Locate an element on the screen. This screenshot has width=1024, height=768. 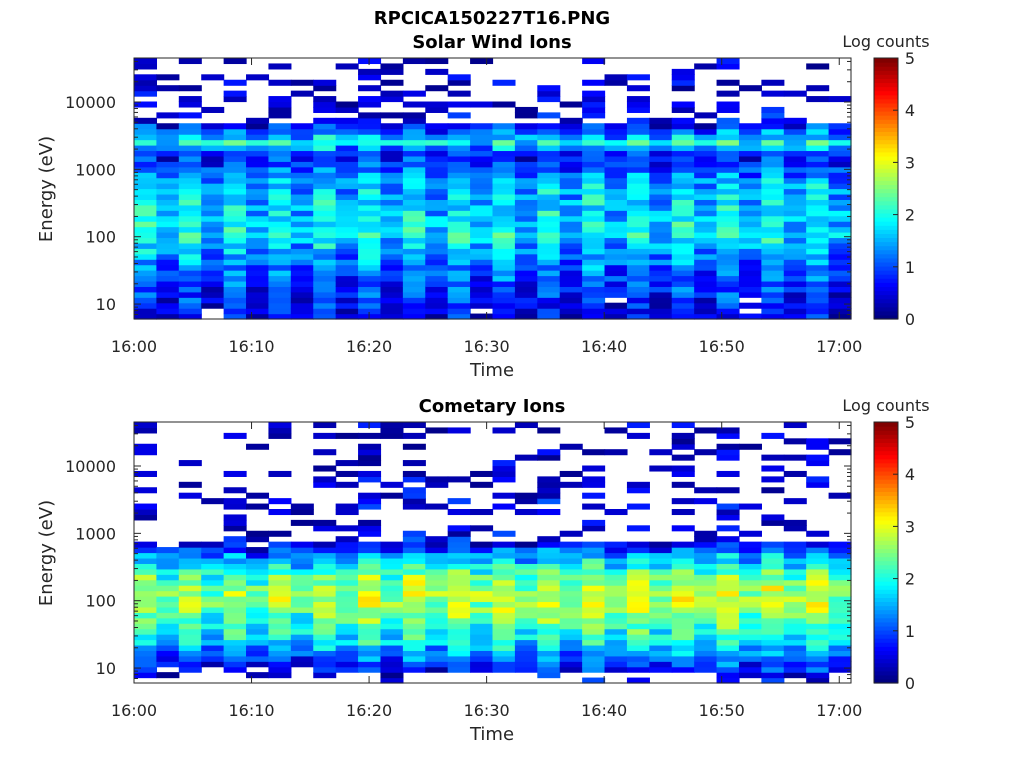
colorbar-frame is located at coordinates (886, 552).